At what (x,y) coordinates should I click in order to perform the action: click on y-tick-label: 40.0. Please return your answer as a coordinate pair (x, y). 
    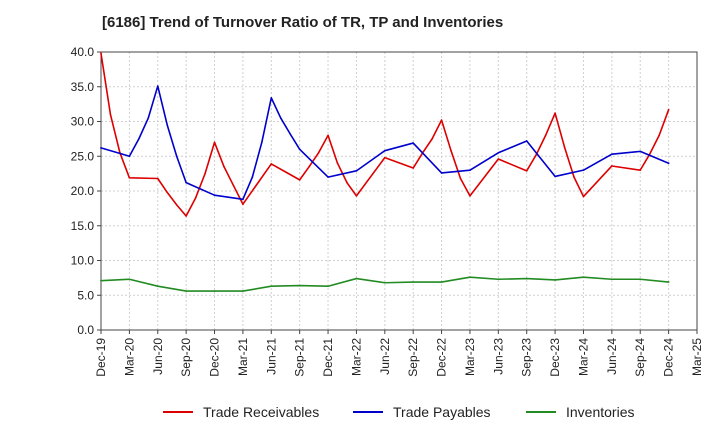
    Looking at the image, I should click on (83, 52).